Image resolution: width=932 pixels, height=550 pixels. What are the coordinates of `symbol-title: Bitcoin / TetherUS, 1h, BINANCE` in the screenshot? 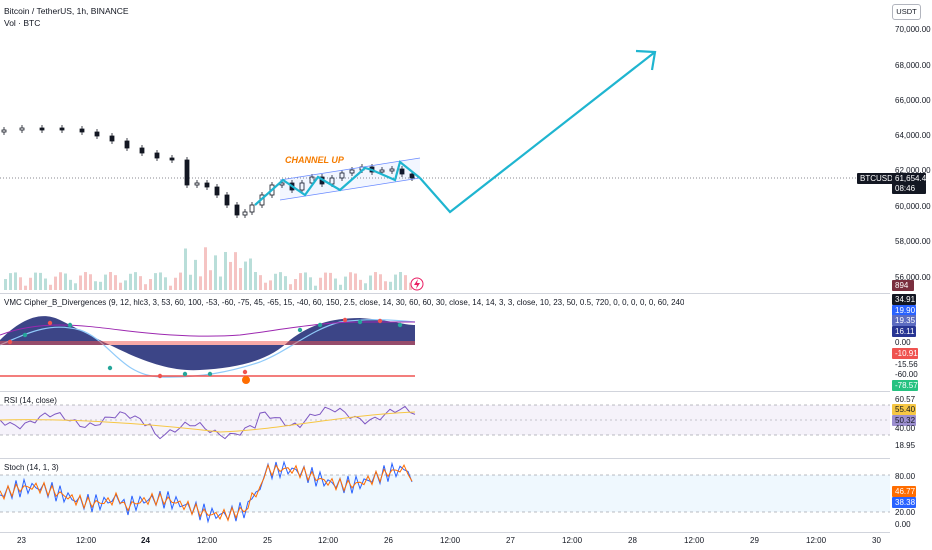 It's located at (66, 11).